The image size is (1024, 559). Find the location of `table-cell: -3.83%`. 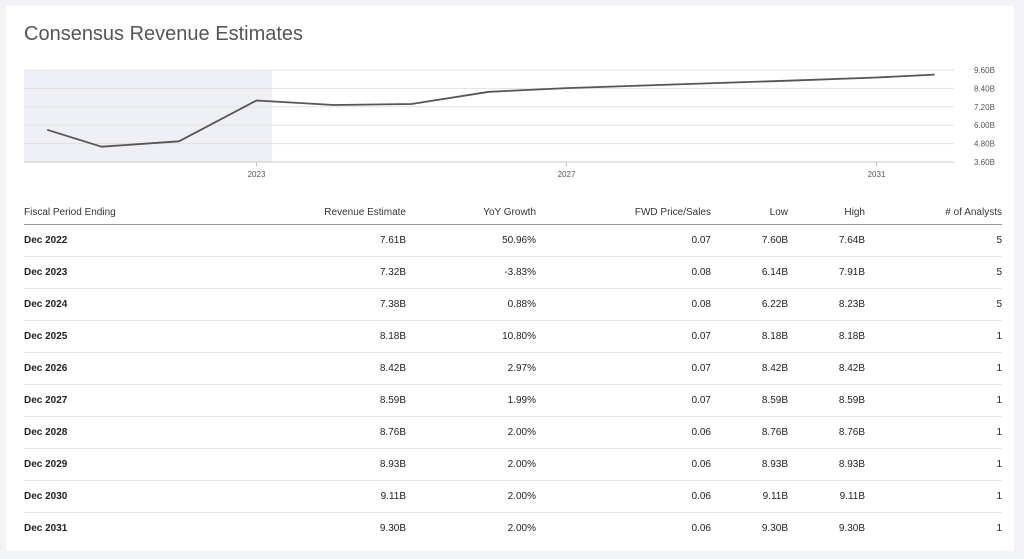

table-cell: -3.83% is located at coordinates (471, 272).